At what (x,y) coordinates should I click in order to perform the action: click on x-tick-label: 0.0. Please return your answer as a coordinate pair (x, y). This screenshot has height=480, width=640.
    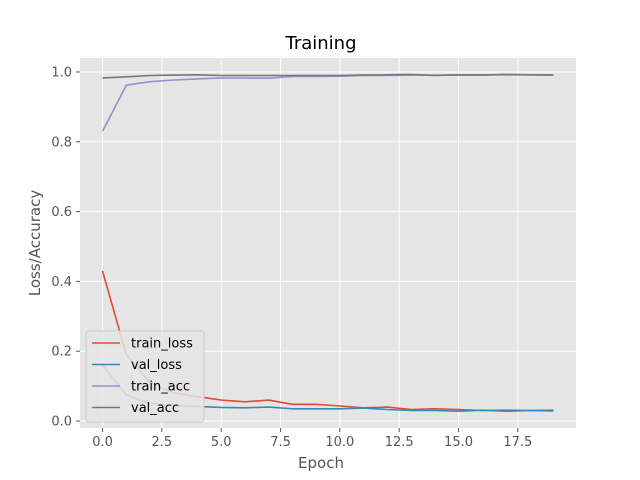
    Looking at the image, I should click on (102, 442).